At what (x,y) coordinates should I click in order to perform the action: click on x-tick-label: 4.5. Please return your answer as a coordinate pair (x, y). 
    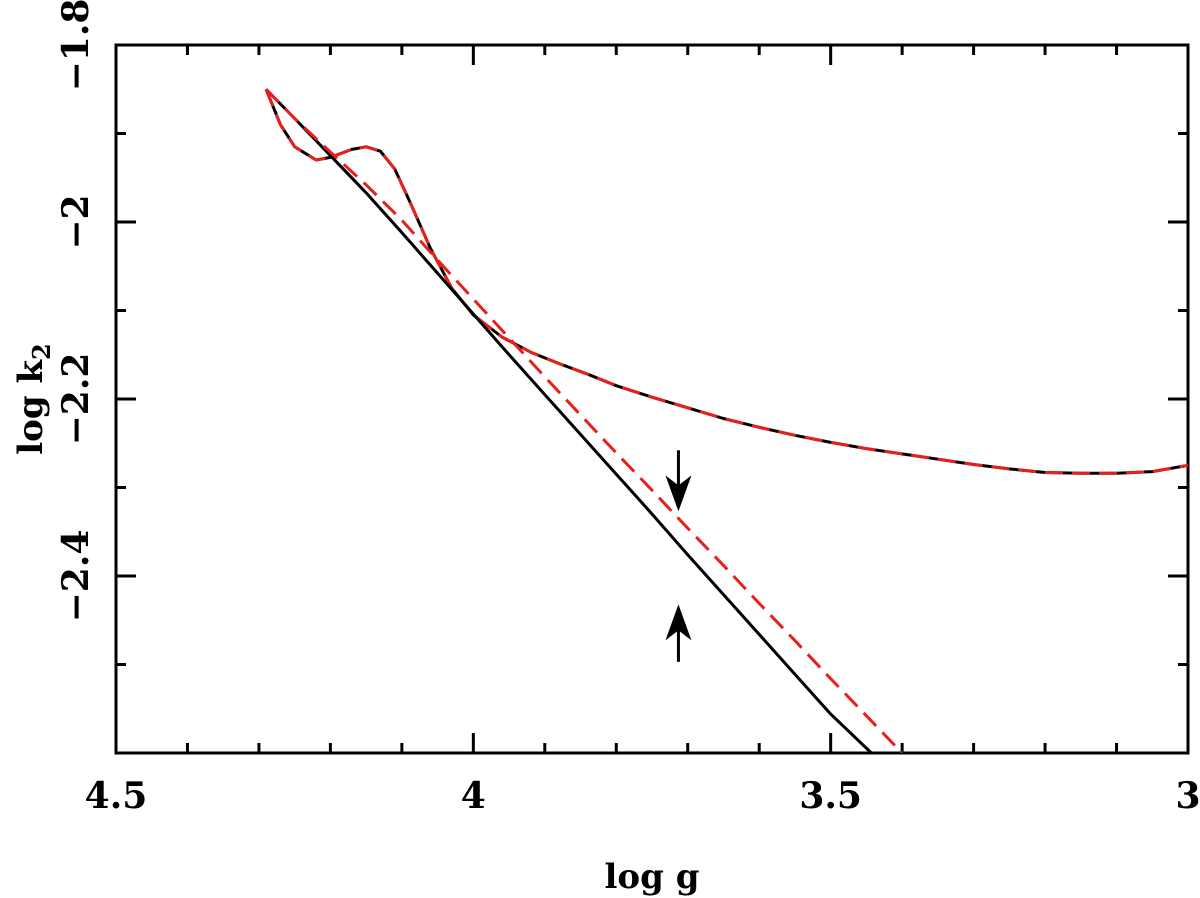
    Looking at the image, I should click on (116, 796).